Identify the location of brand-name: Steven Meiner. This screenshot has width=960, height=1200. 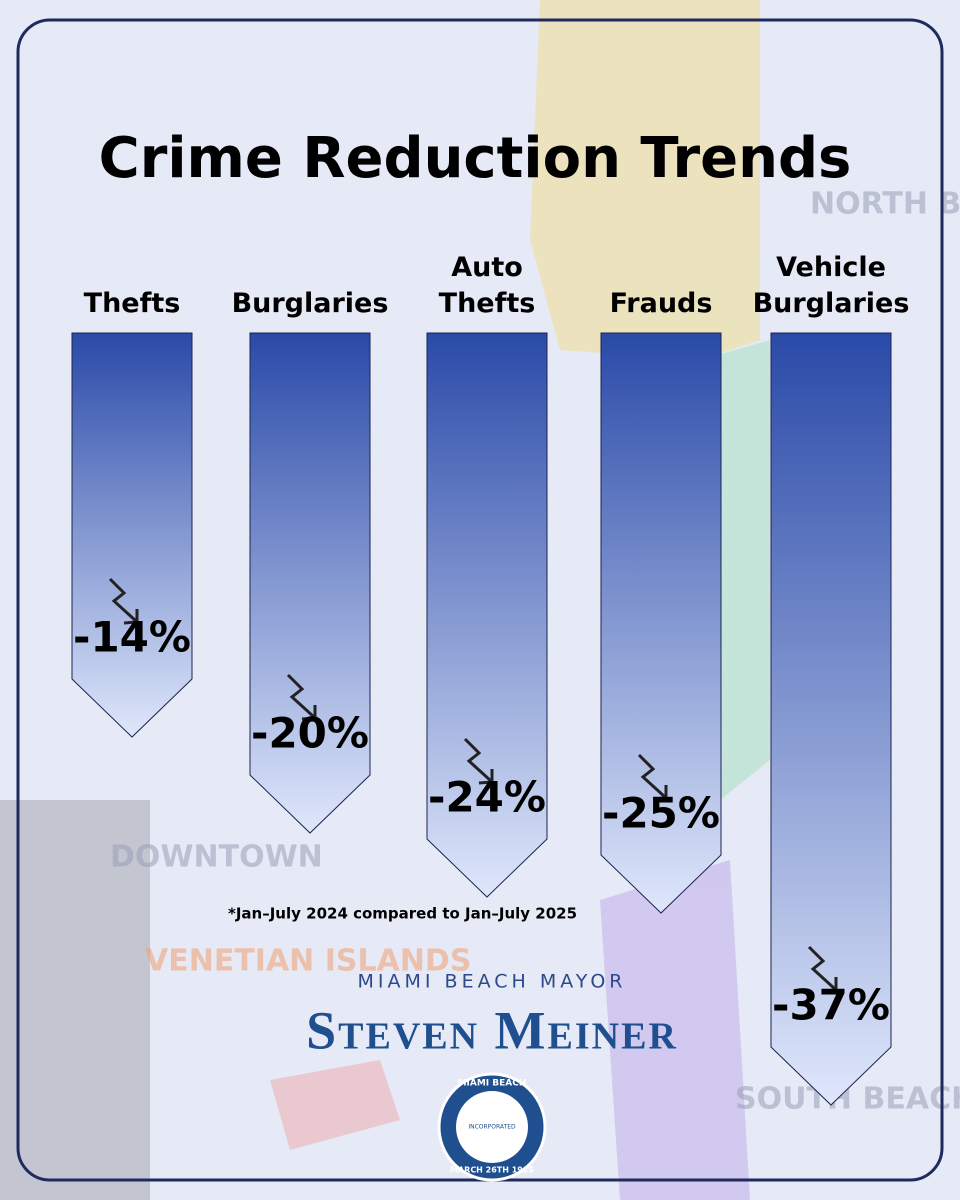
(492, 1030).